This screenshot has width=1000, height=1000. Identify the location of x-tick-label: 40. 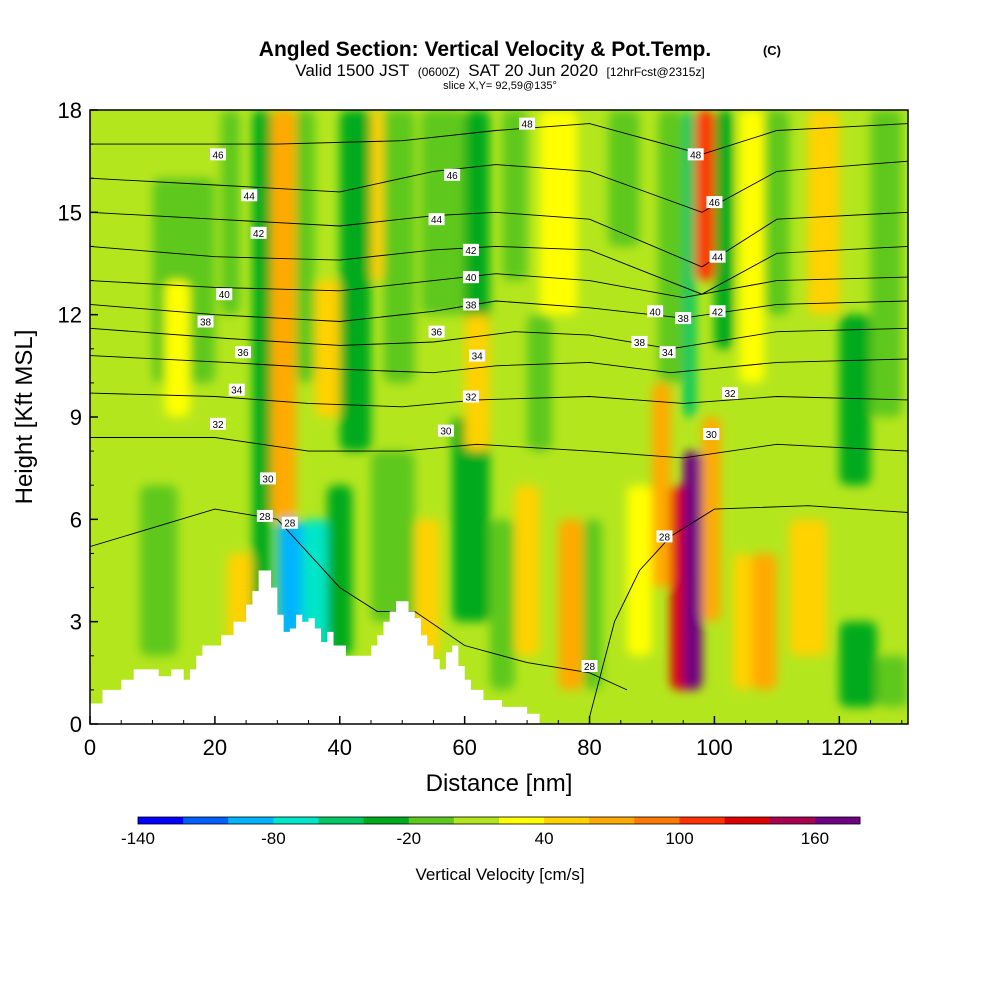
(340, 747).